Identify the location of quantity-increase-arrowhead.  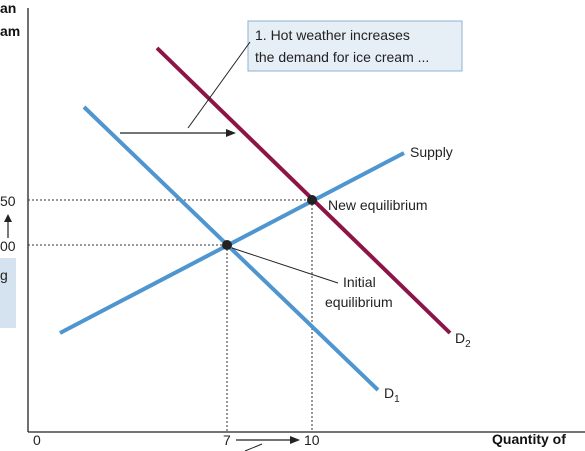
(295, 440).